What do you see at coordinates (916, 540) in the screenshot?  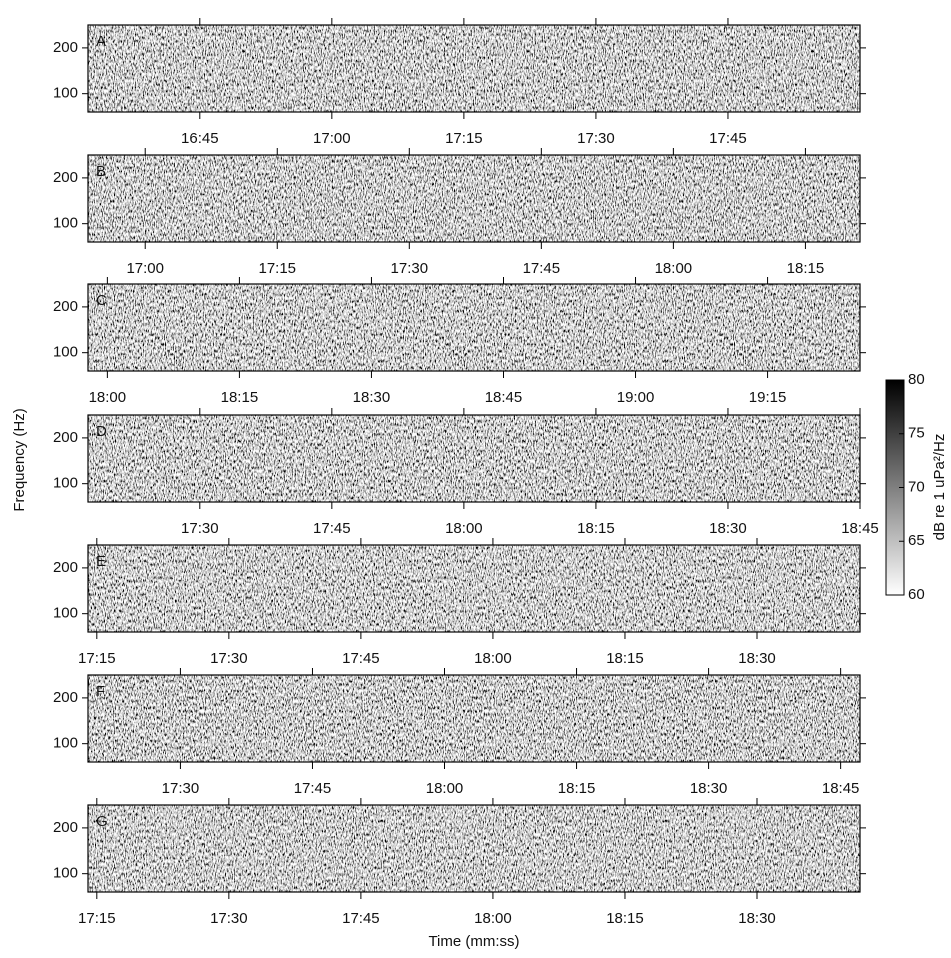 I see `colorbar-tick-label: 65` at bounding box center [916, 540].